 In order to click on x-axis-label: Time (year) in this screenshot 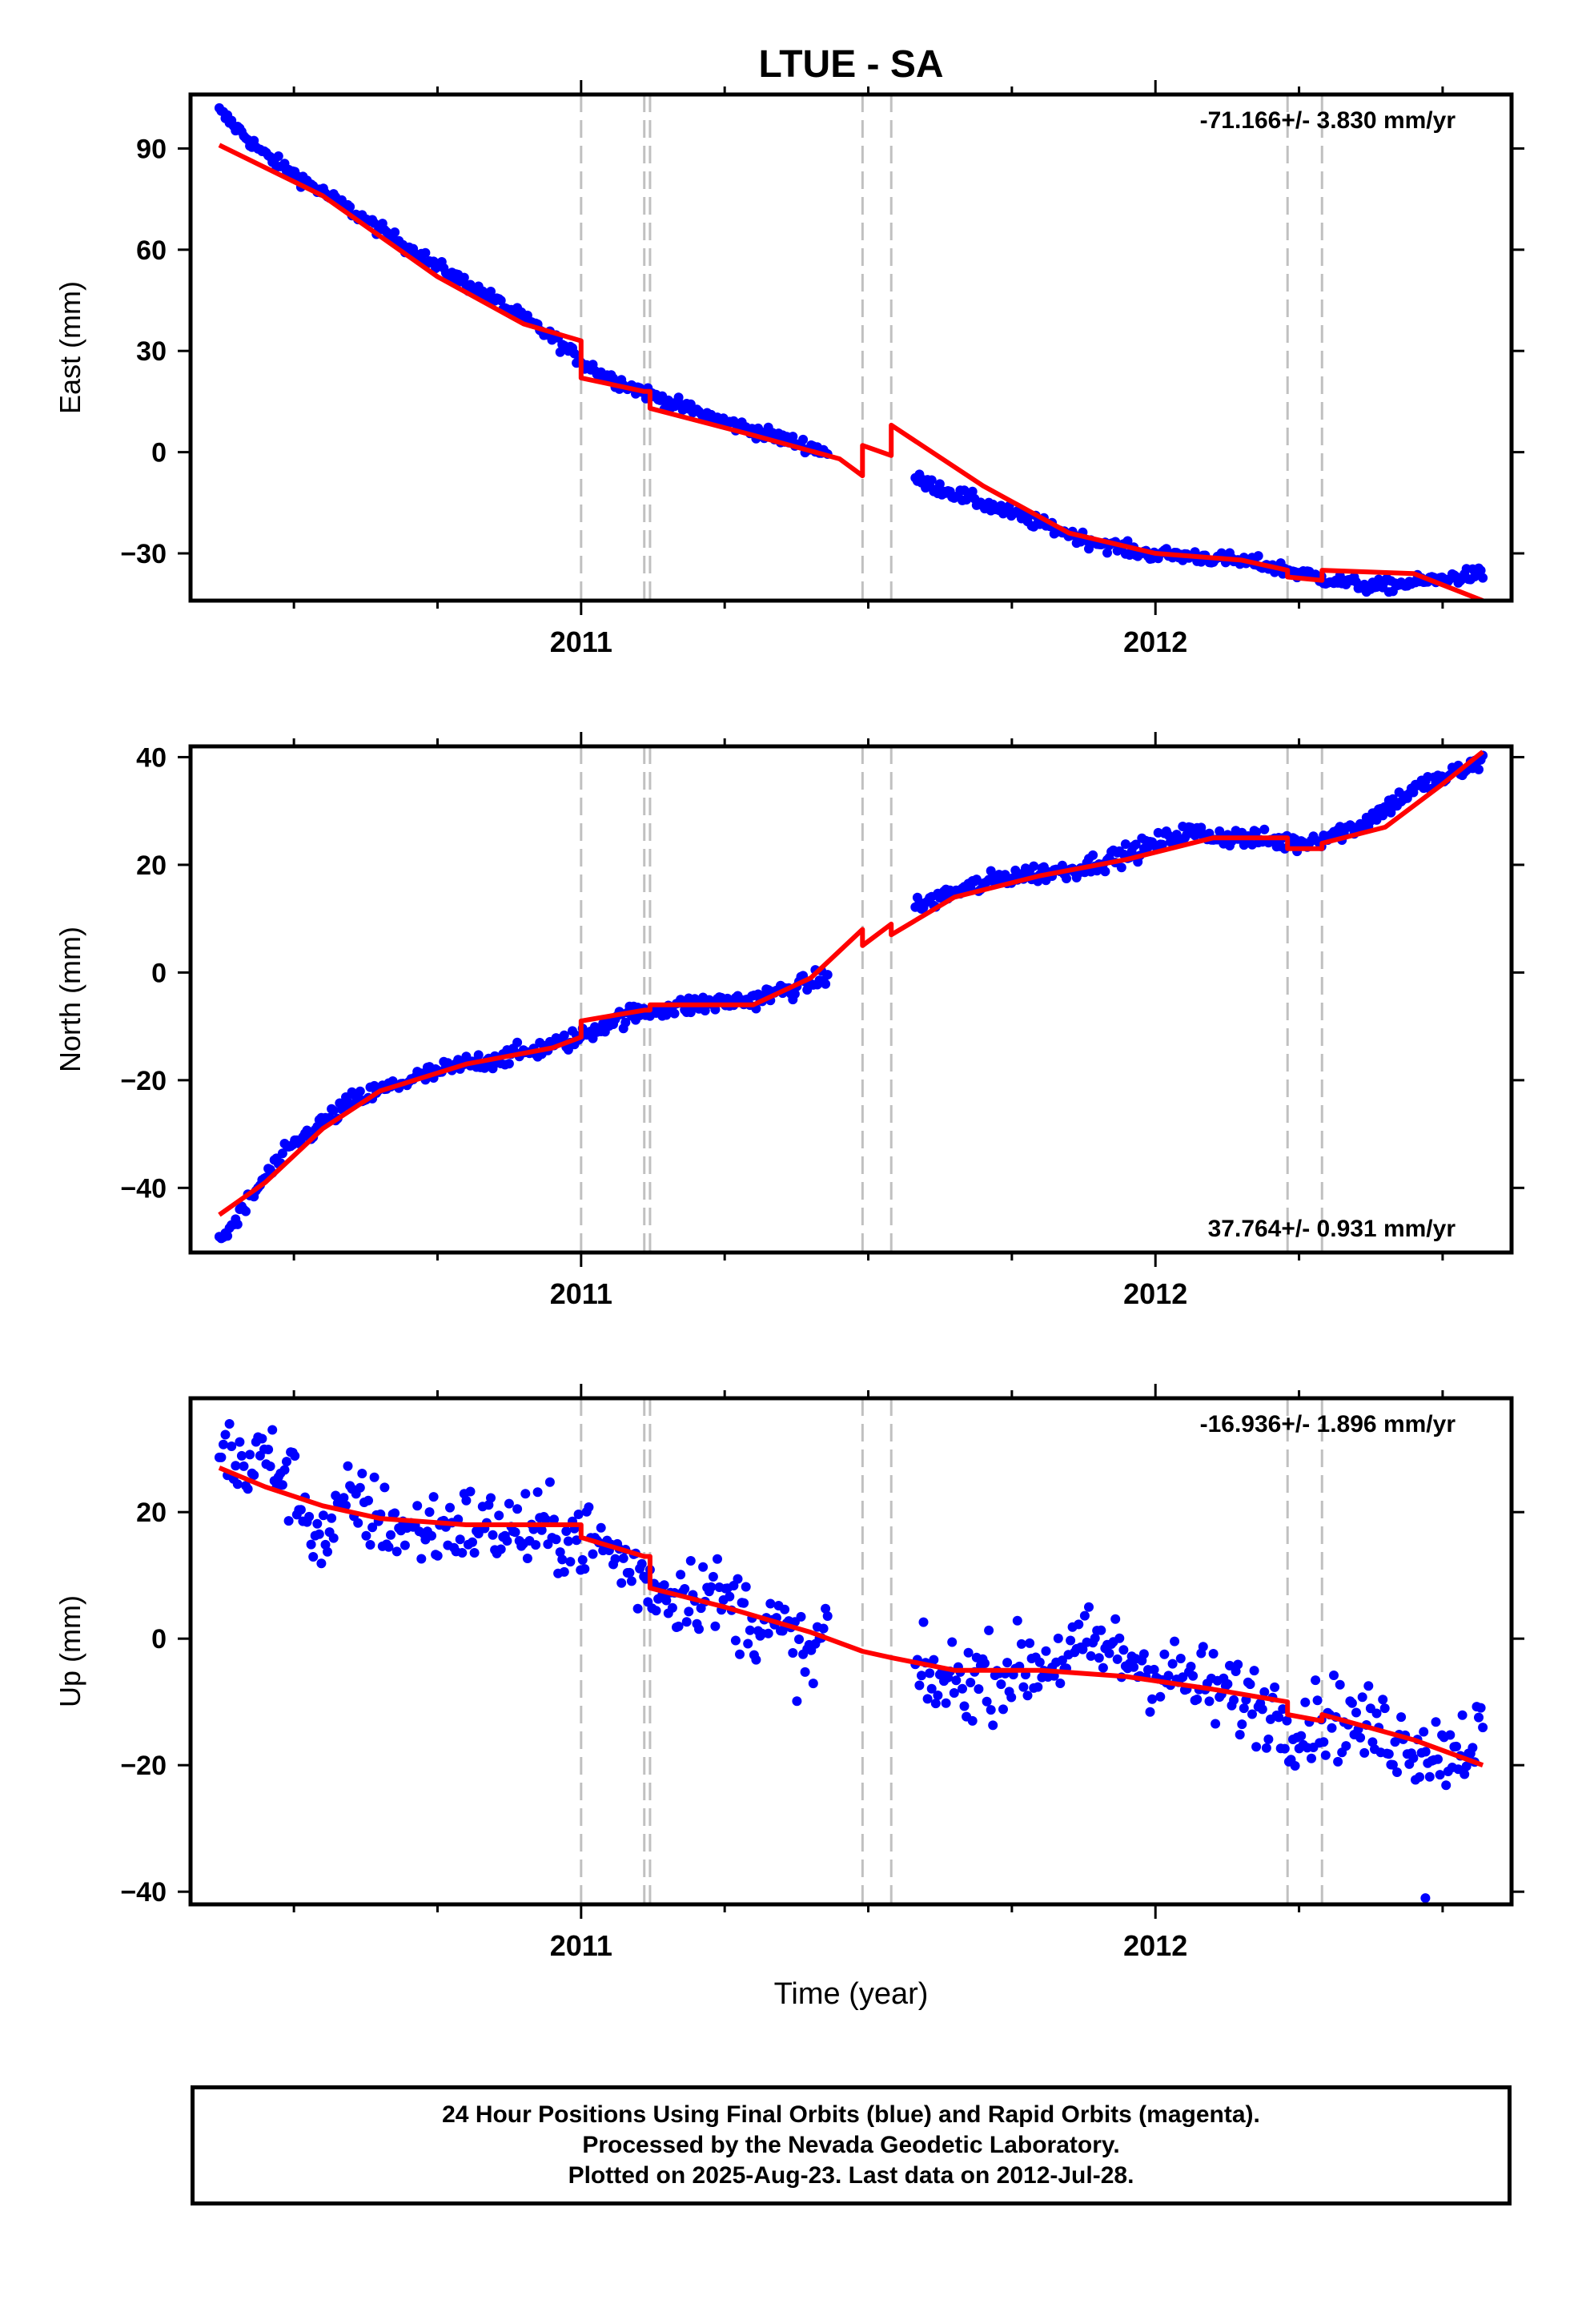, I will do `click(851, 1994)`.